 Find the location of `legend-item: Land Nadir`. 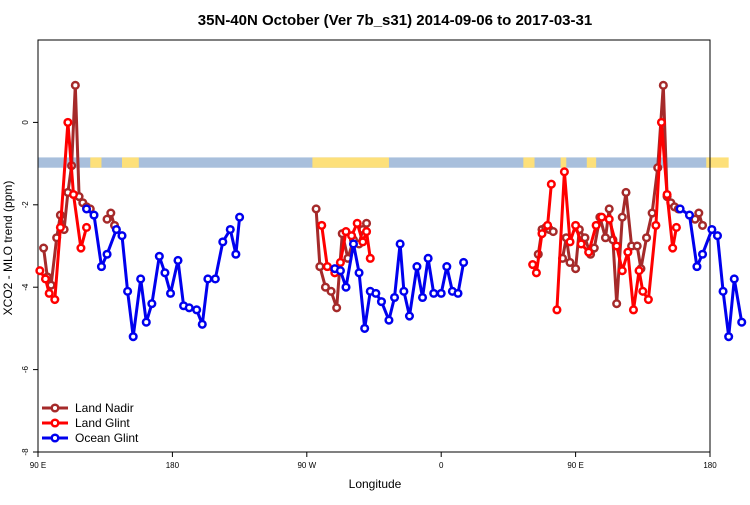

legend-item: Land Nadir is located at coordinates (88, 408).